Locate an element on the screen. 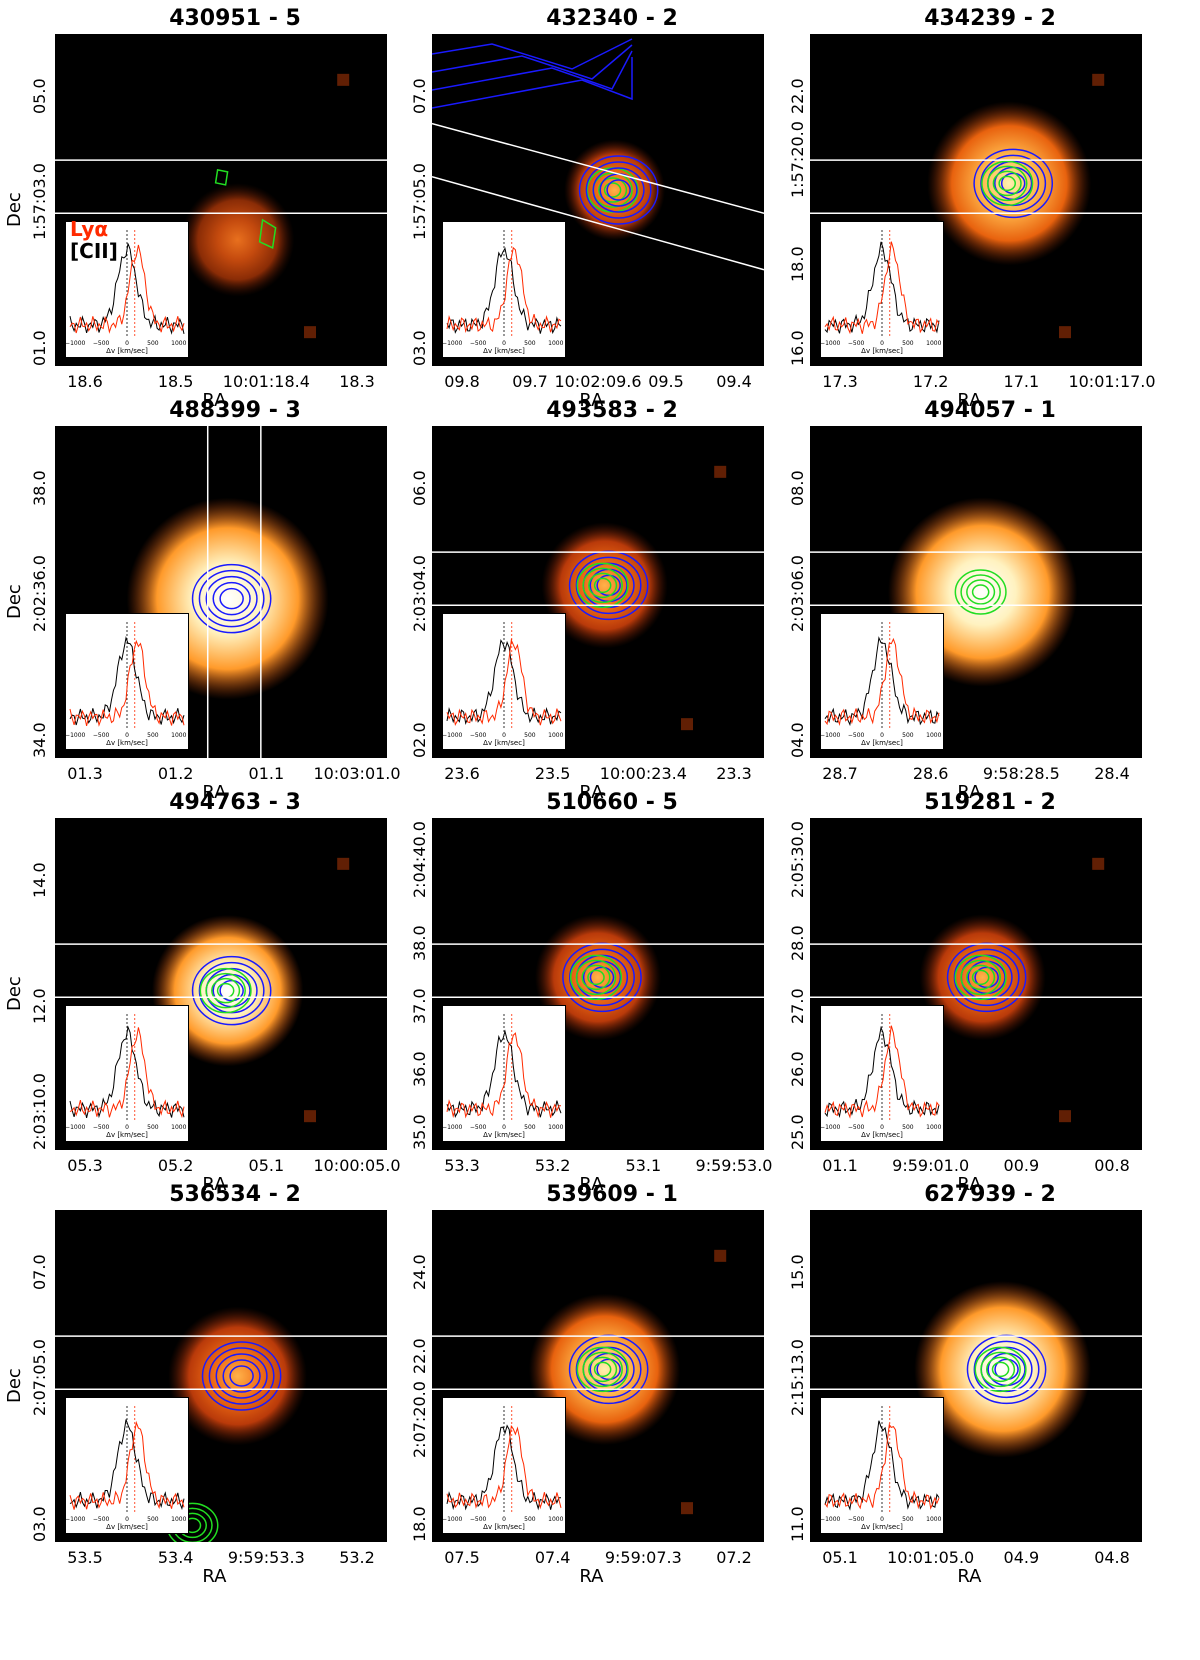 The height and width of the screenshot is (1660, 1200). y-tick-label: 03.0 is located at coordinates (39, 1524).